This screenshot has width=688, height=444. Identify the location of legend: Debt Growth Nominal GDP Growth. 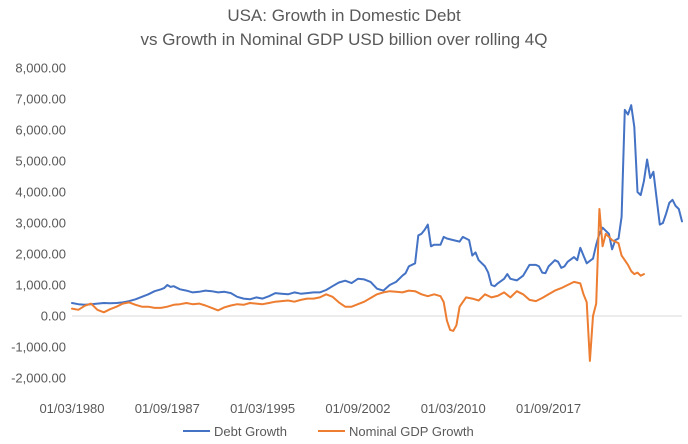
(328, 431).